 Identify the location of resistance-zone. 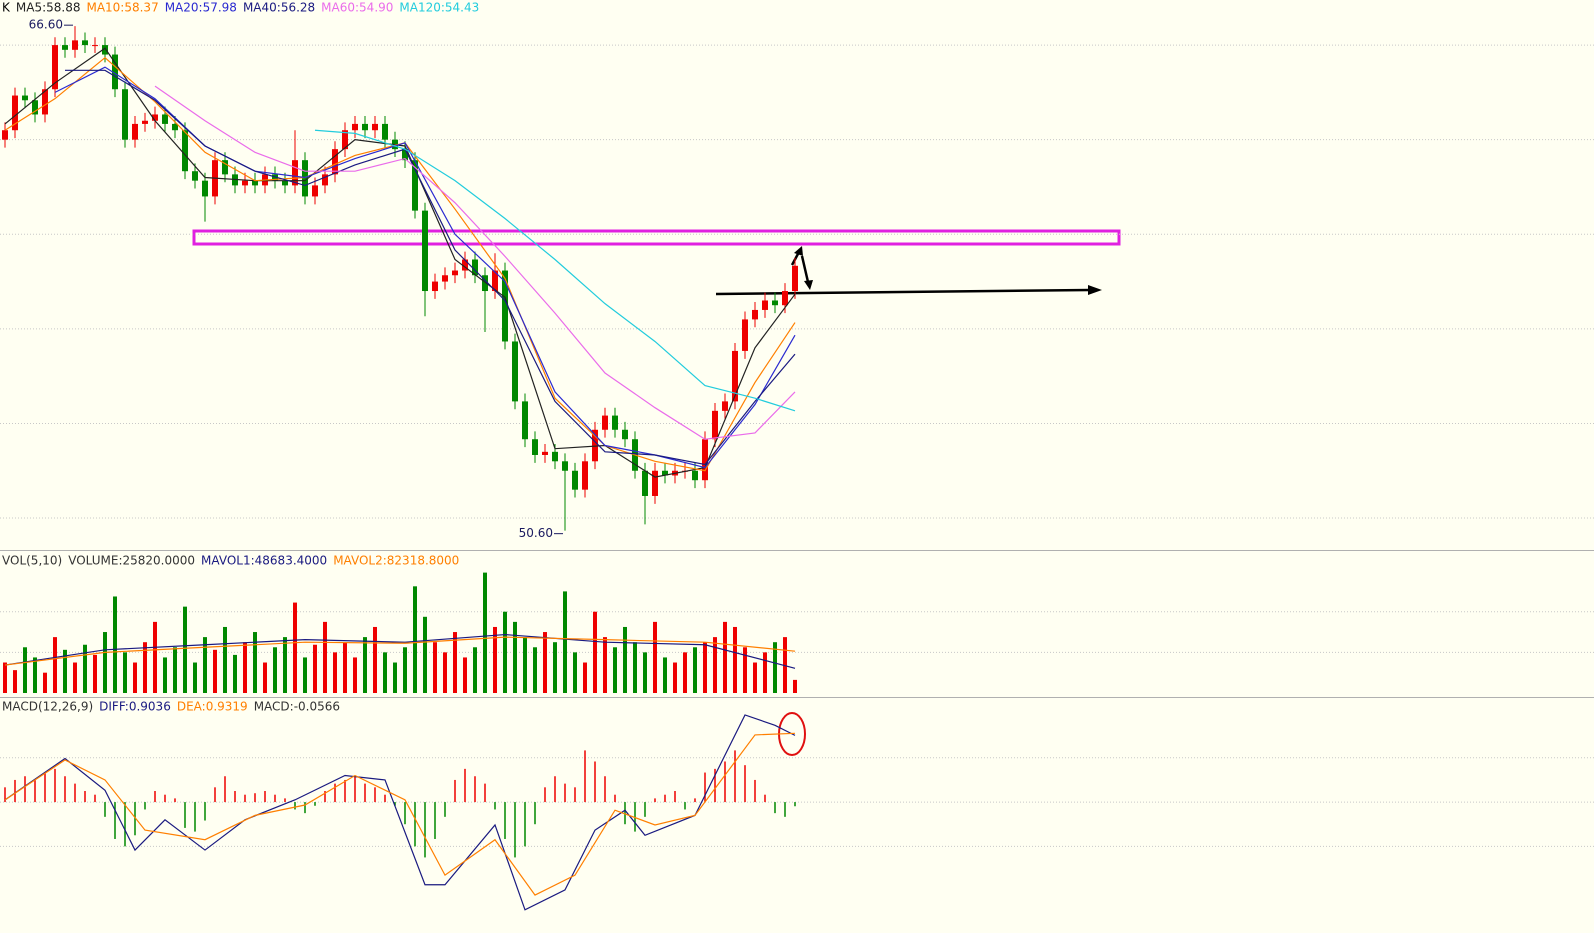
(656, 237).